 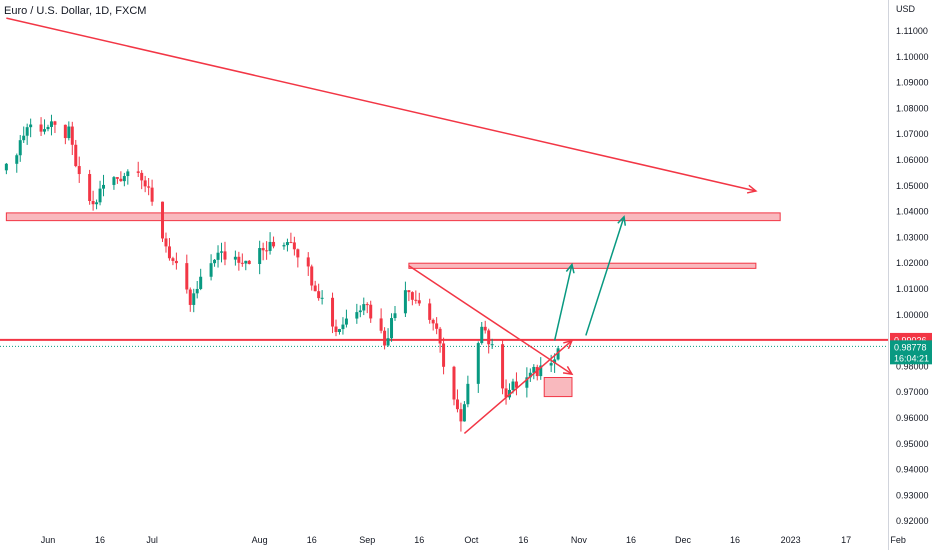 I want to click on symbol-header: Euro / U.S. Dollar, 1D, FXCM, so click(x=75, y=11).